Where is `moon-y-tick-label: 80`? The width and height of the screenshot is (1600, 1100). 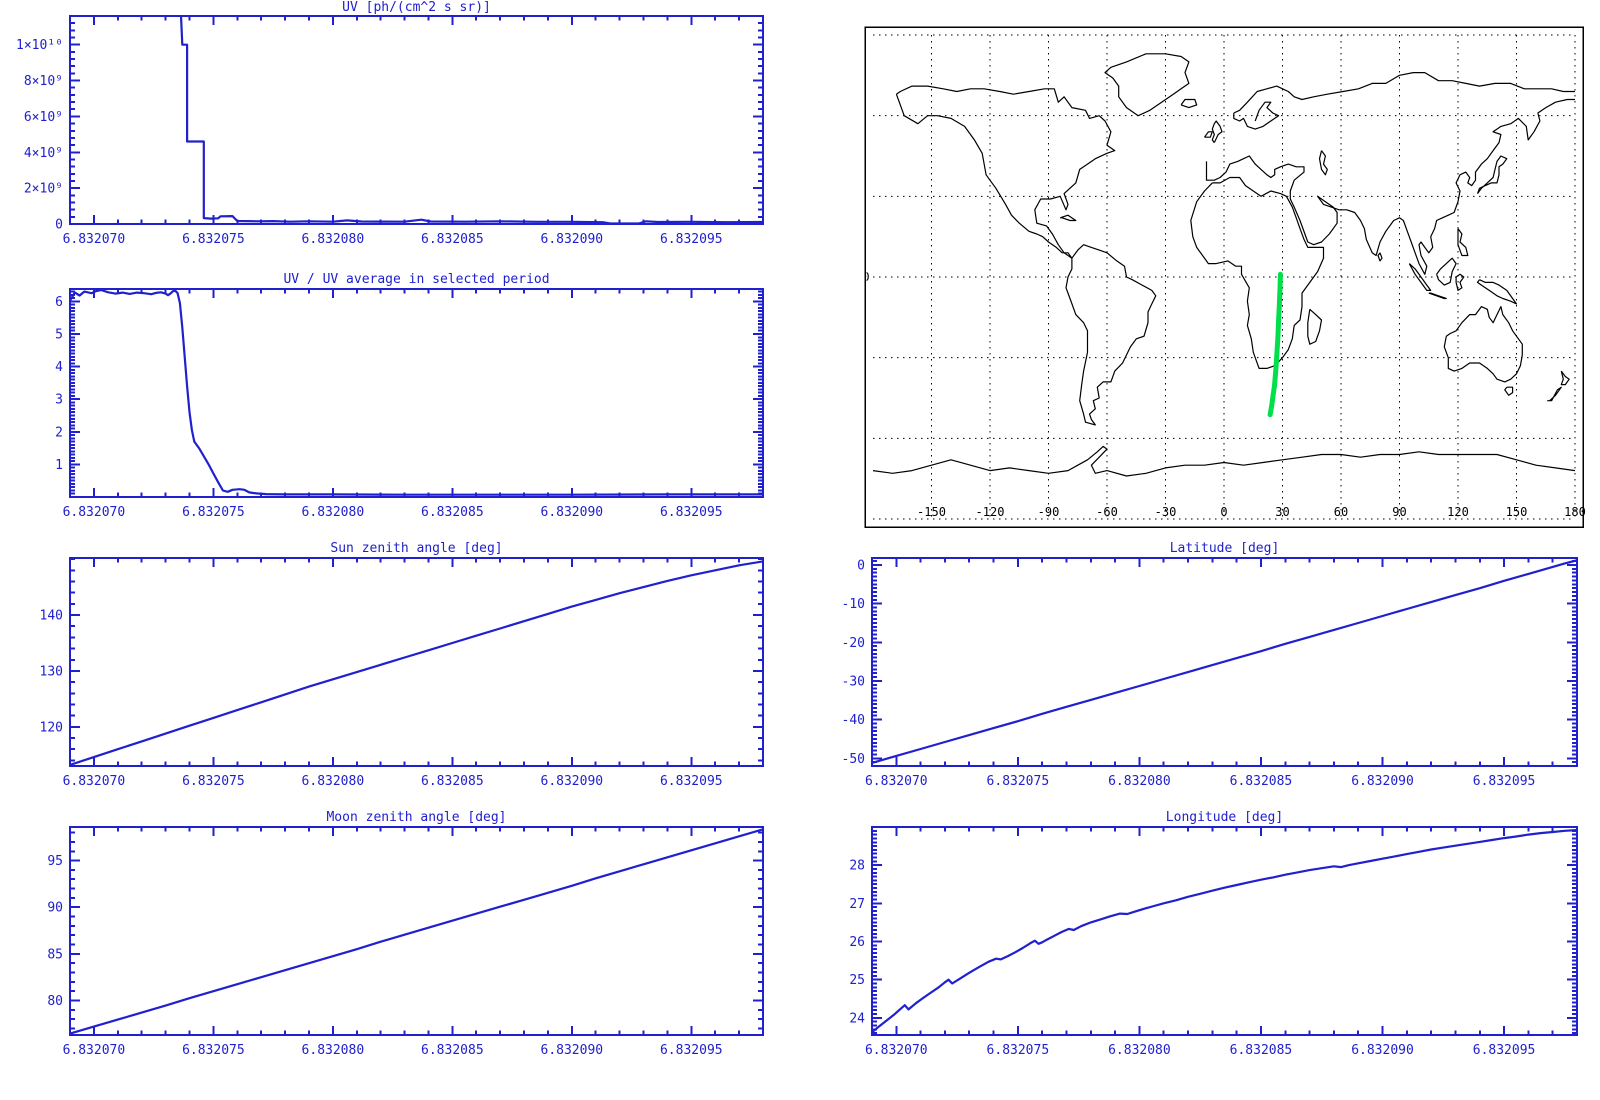 moon-y-tick-label: 80 is located at coordinates (55, 1001).